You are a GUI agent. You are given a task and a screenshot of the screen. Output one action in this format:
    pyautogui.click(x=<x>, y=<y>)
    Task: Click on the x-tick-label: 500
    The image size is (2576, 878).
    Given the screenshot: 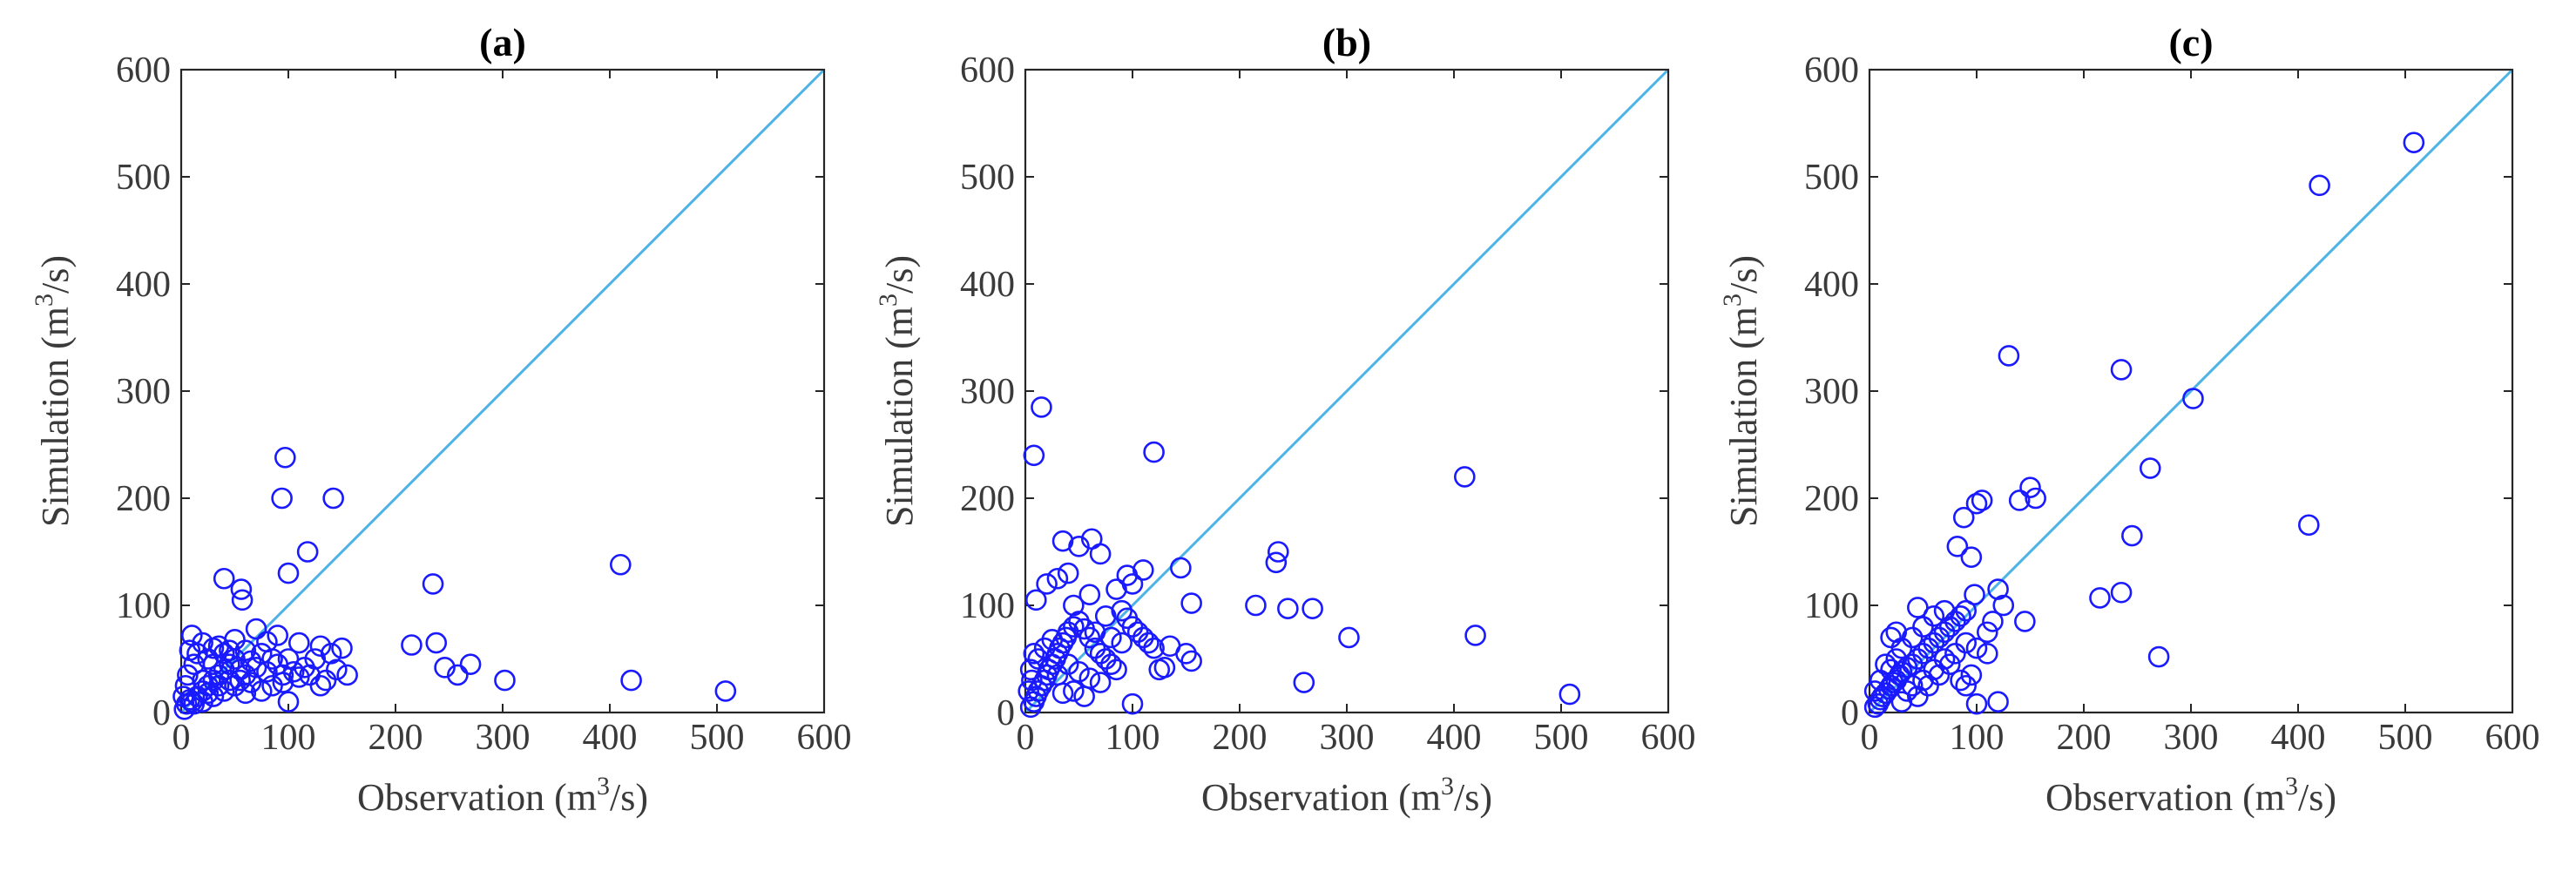 What is the action you would take?
    pyautogui.click(x=2405, y=738)
    